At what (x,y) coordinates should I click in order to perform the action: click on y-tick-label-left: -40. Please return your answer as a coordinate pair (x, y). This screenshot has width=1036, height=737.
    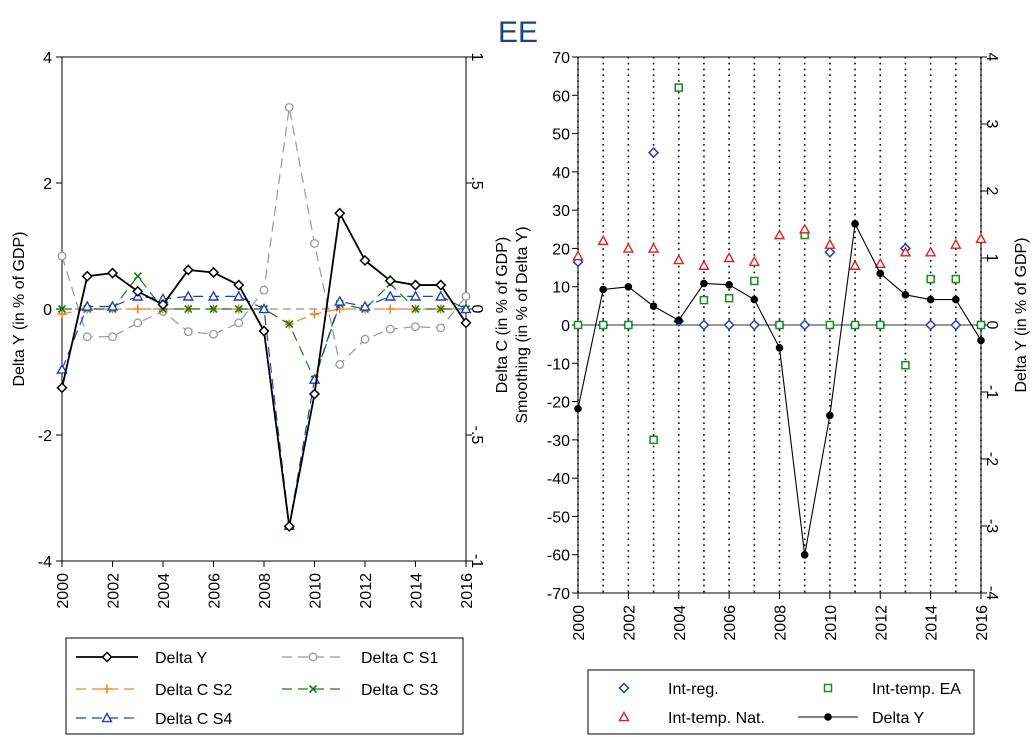
    Looking at the image, I should click on (558, 479).